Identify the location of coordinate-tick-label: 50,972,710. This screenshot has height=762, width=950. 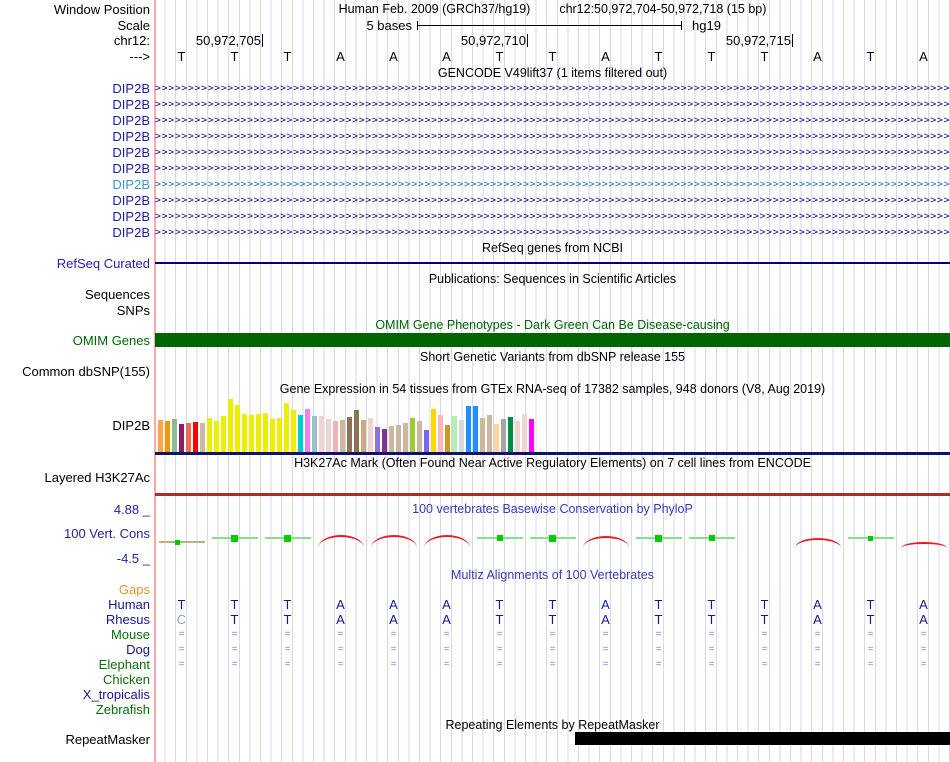
(494, 40).